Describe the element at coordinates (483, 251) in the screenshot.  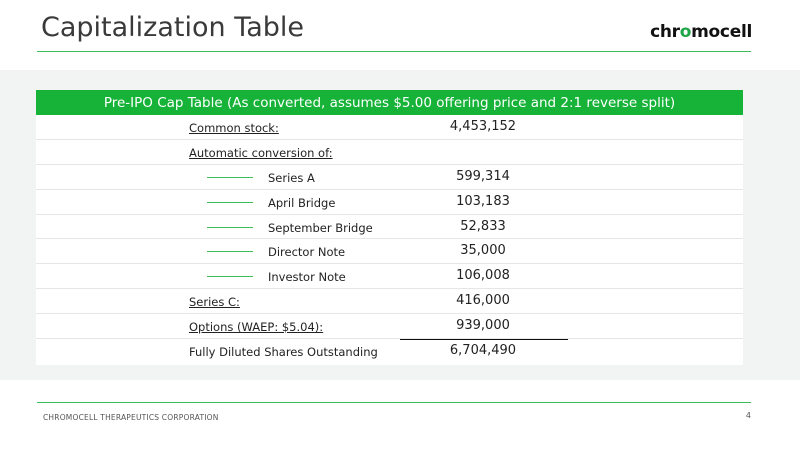
I see `row-value: 35,000` at that location.